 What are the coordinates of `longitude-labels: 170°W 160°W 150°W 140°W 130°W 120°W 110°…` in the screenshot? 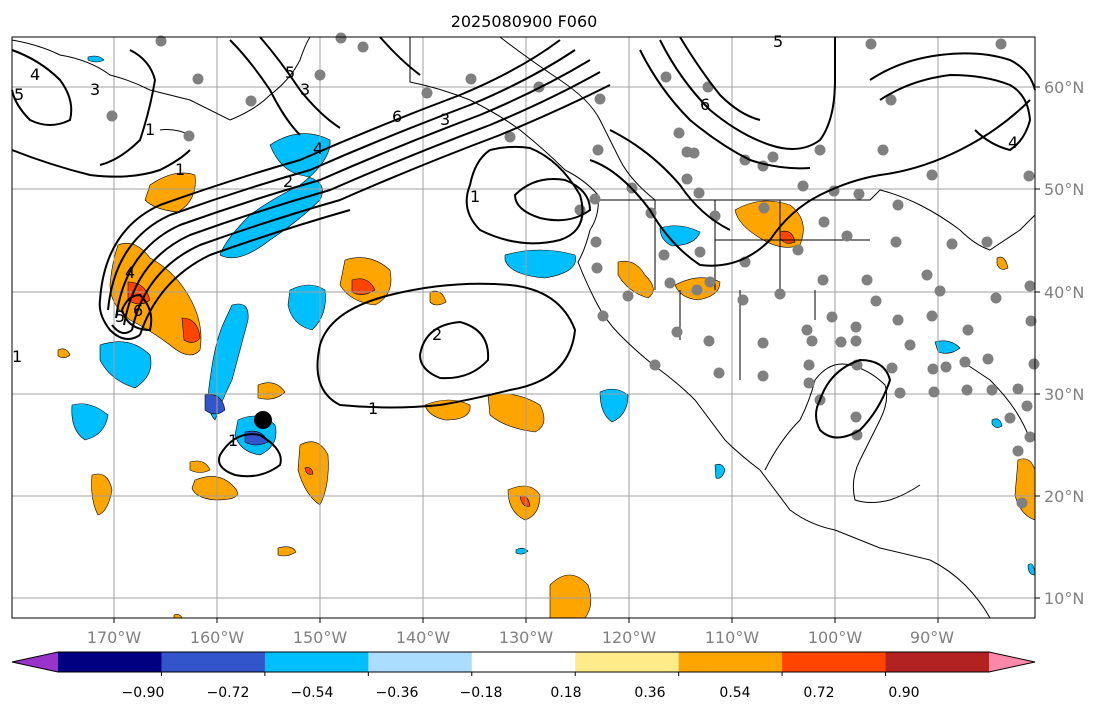 It's located at (520, 637).